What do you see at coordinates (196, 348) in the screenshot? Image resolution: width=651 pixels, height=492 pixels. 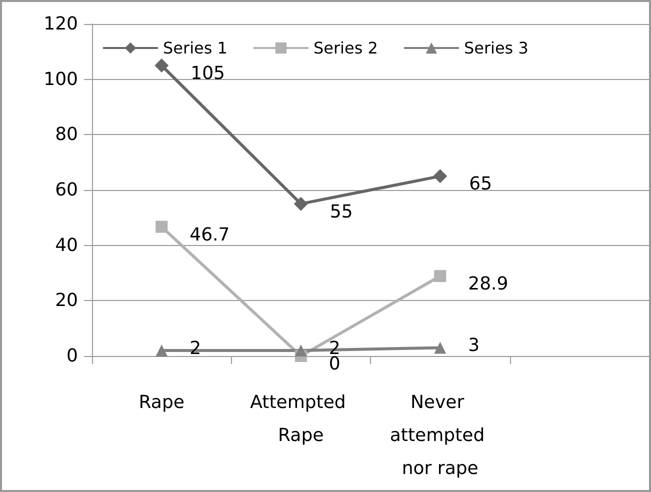 I see `data-label: 2` at bounding box center [196, 348].